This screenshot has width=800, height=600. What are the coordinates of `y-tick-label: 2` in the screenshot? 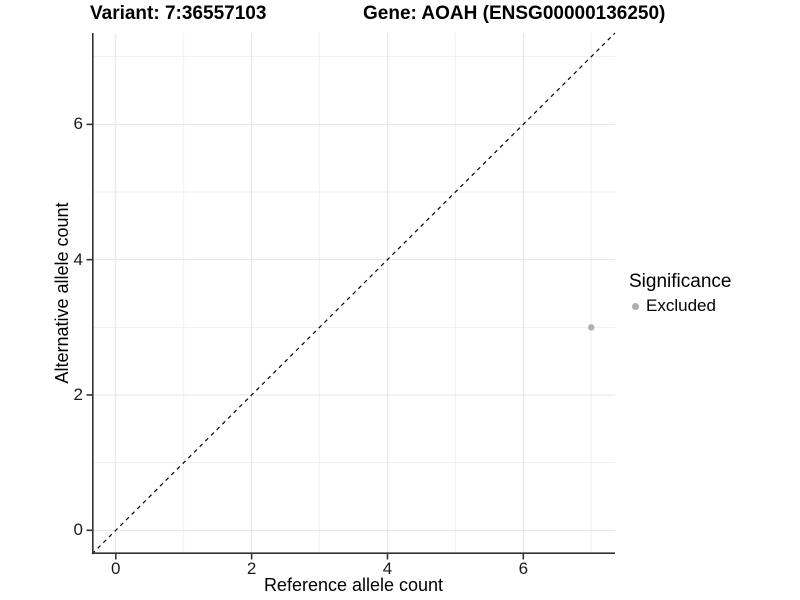 It's located at (78, 394).